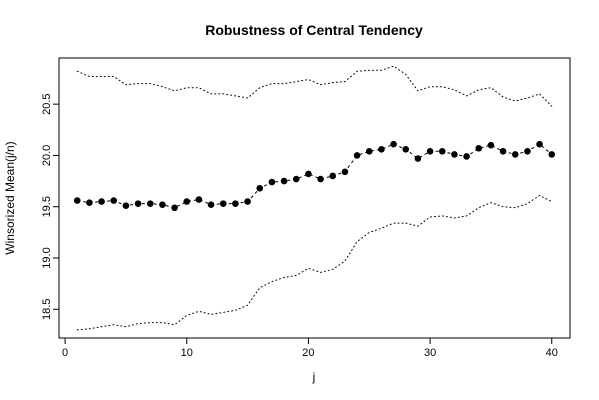  I want to click on y-axis: 18.5 19.0 19.5 20.0 20.5, so click(50, 206).